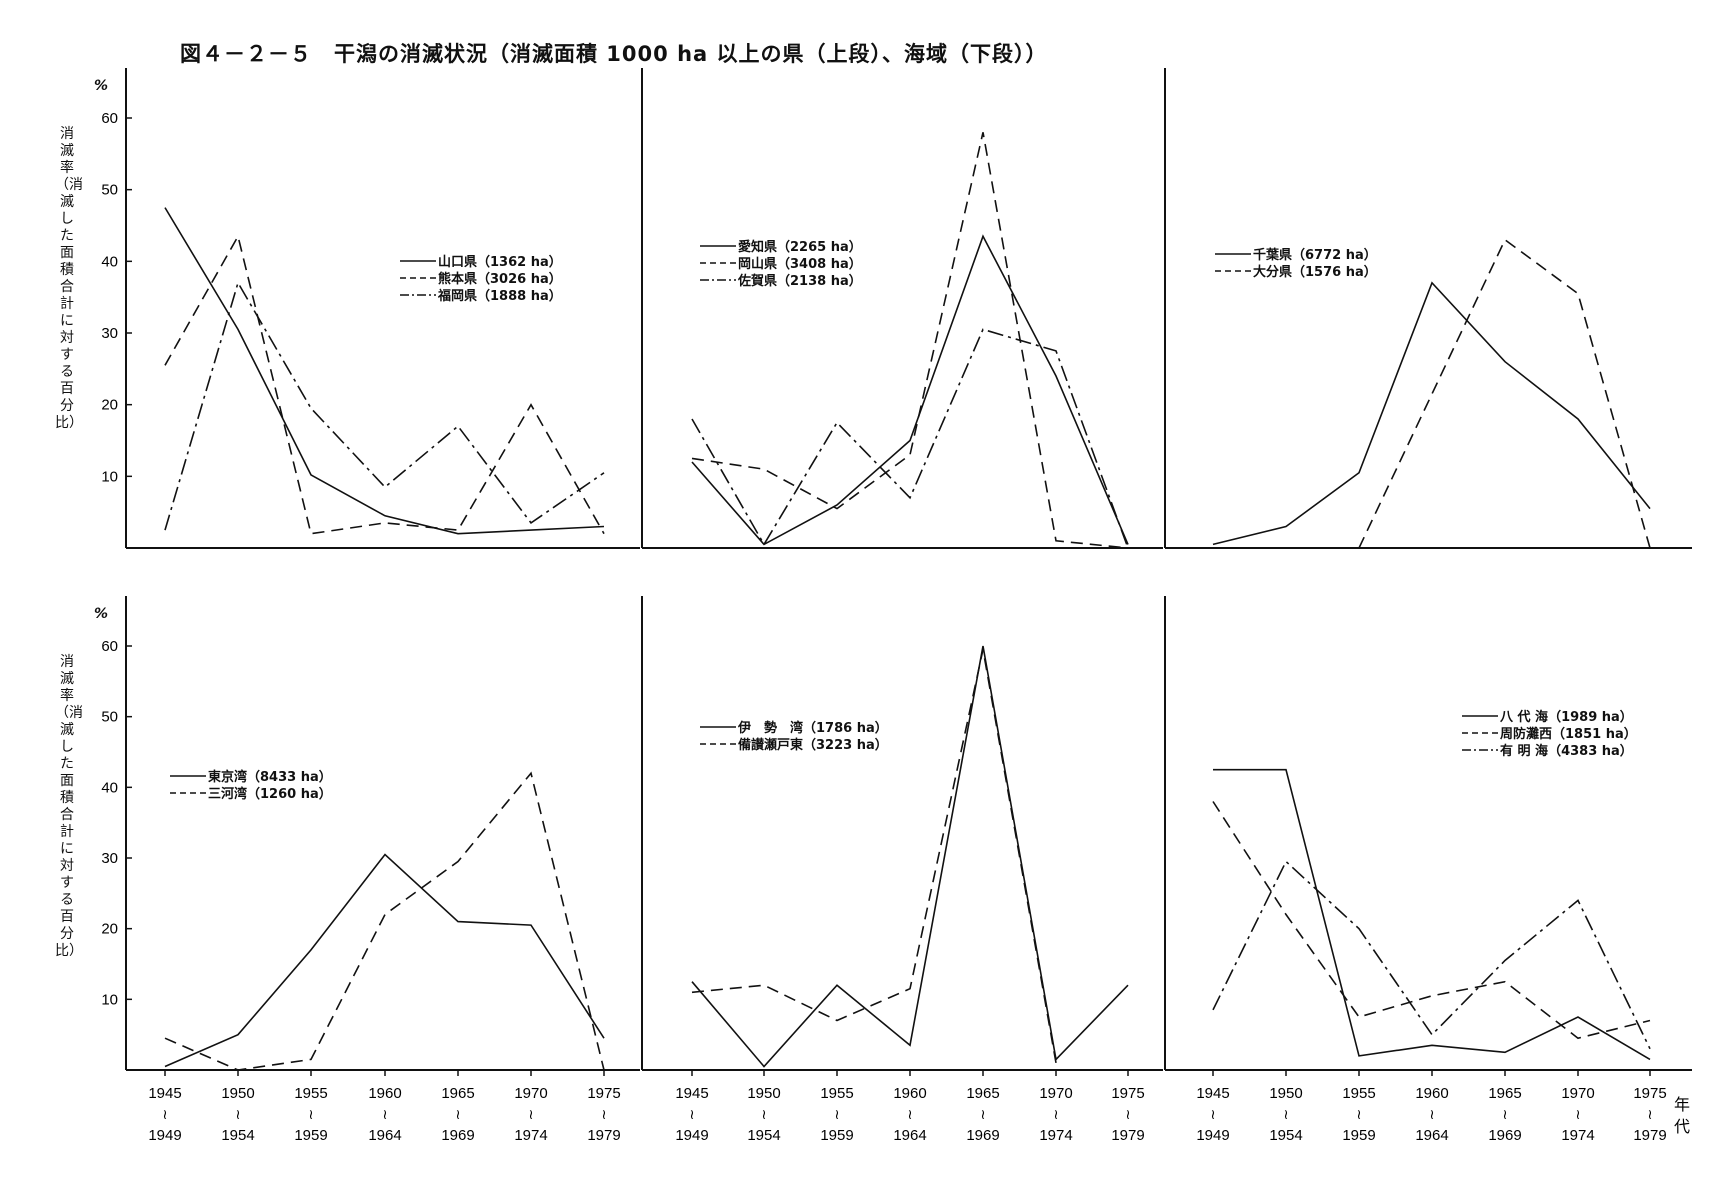  Describe the element at coordinates (1334, 272) in the screenshot. I see `legend-series-area: （1576 ha）` at that location.